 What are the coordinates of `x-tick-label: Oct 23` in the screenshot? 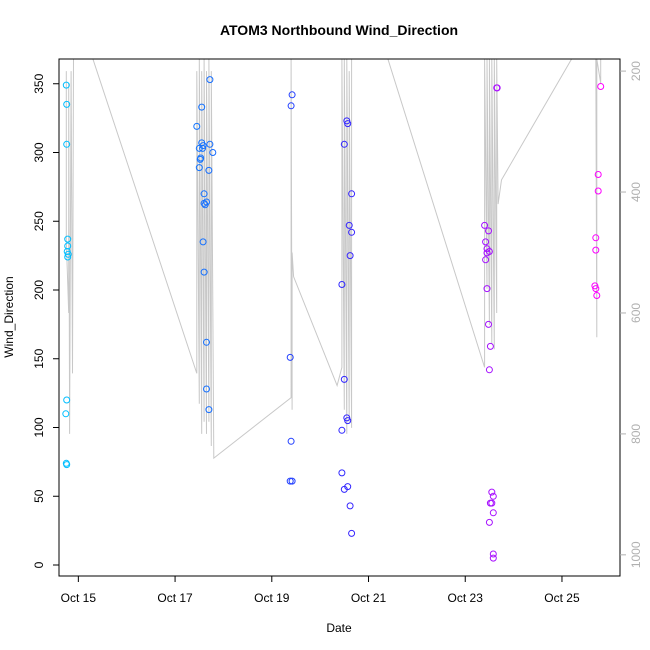 It's located at (466, 598).